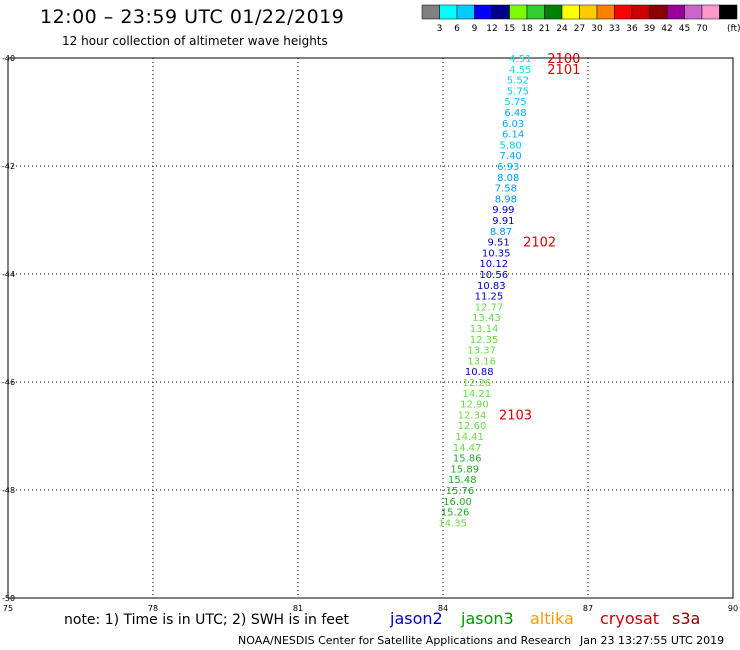  Describe the element at coordinates (493, 275) in the screenshot. I see `wave-height-value: 10.56` at that location.